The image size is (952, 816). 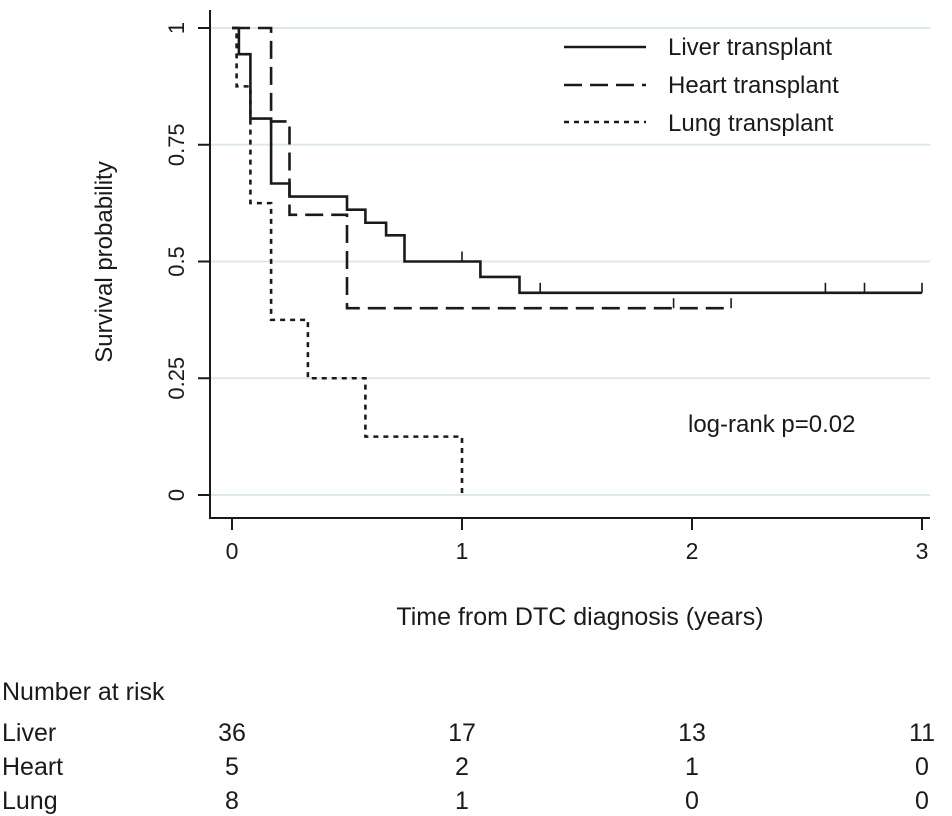 What do you see at coordinates (751, 123) in the screenshot?
I see `legend-label-lung: Lung transplant` at bounding box center [751, 123].